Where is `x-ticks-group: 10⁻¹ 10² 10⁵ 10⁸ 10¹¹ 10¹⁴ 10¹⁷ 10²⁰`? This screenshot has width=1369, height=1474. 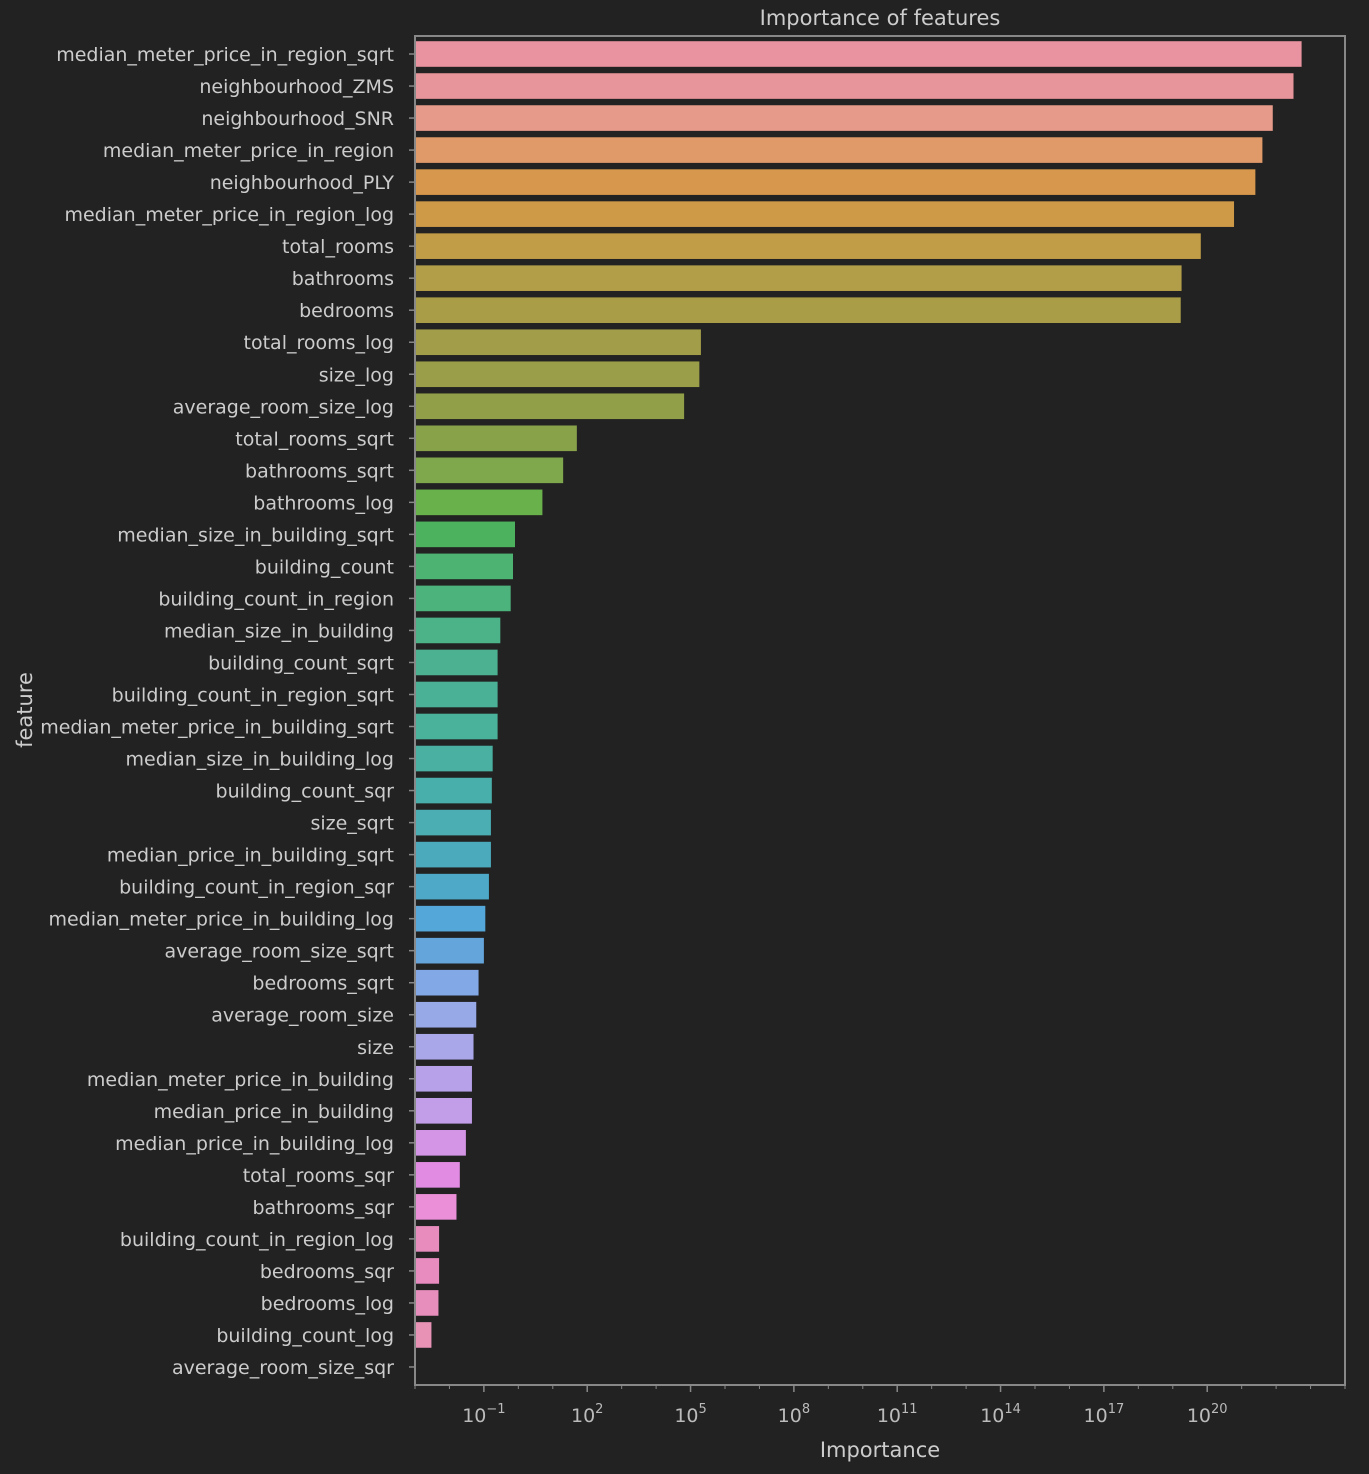 x-ticks-group: 10⁻¹ 10² 10⁵ 10⁸ 10¹¹ 10¹⁴ 10¹⁷ 10²⁰ is located at coordinates (880, 1406).